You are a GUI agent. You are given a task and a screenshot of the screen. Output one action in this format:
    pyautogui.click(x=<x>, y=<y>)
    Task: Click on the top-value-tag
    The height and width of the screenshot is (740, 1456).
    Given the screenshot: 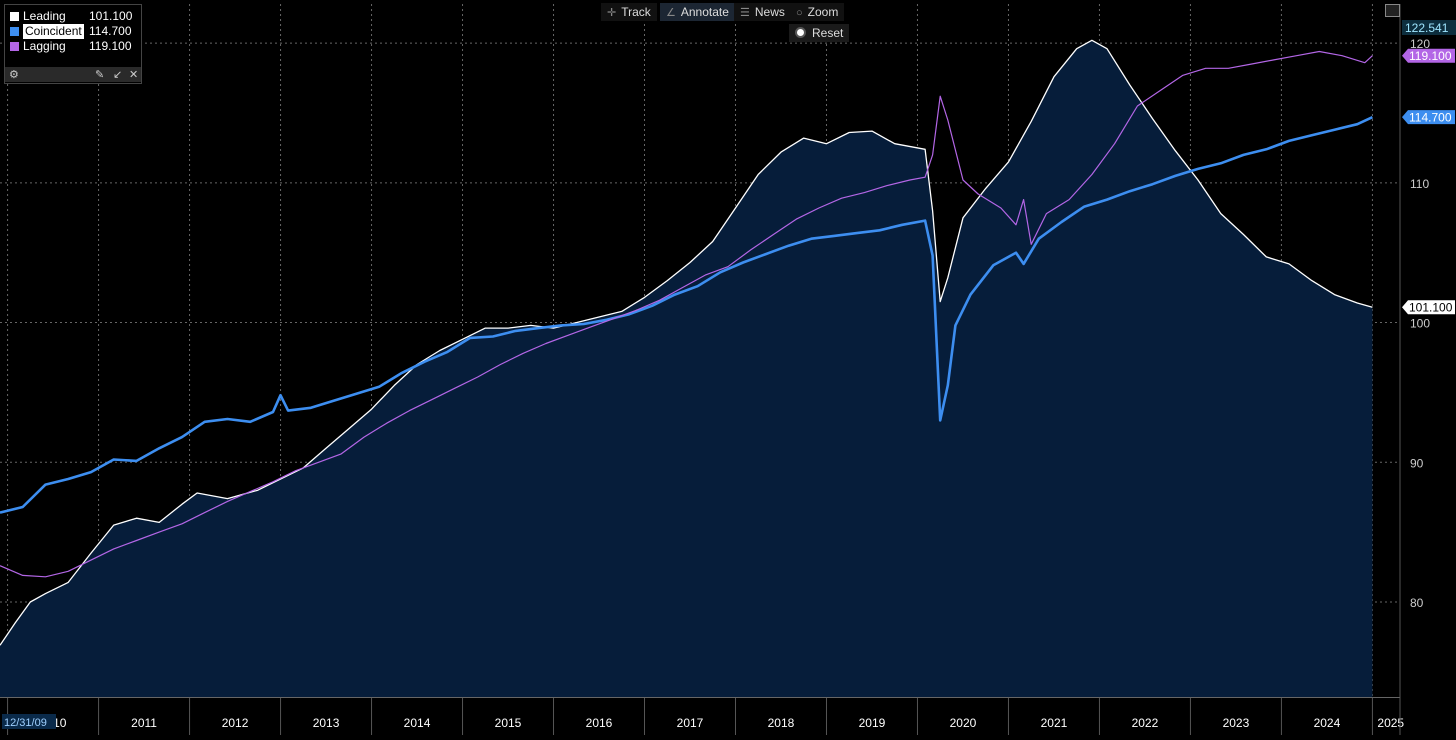 What is the action you would take?
    pyautogui.click(x=1429, y=27)
    